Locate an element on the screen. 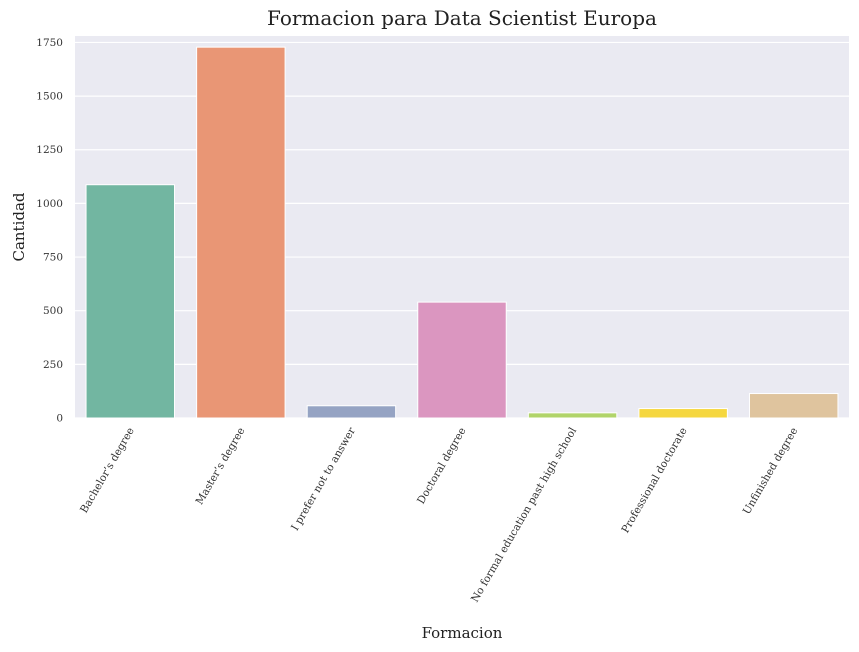  chart-title: Formacion para Data Scientist Europa is located at coordinates (462, 18).